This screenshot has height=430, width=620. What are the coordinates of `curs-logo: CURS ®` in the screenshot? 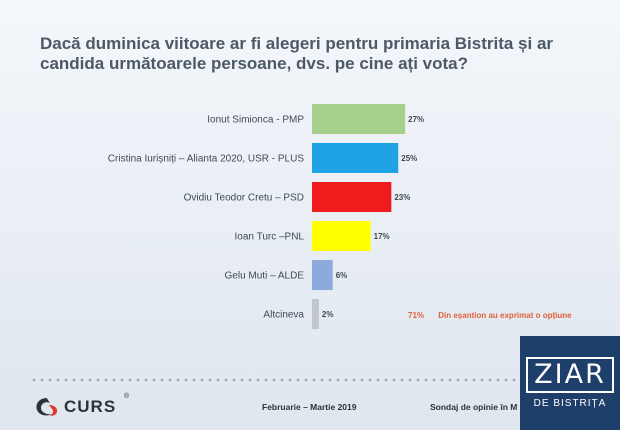 It's located at (81, 405).